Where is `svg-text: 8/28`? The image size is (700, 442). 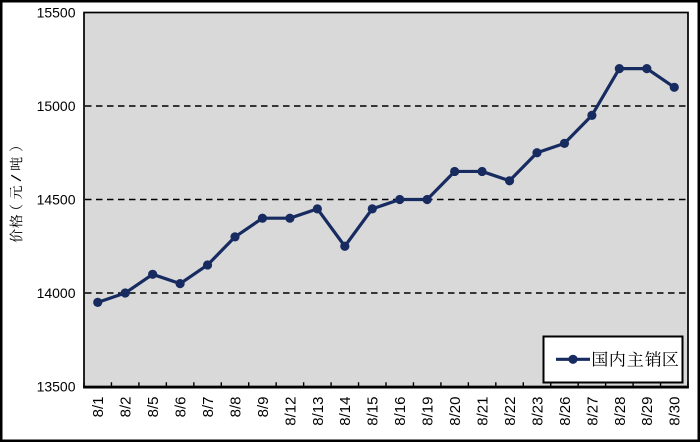
svg-text: 8/28 is located at coordinates (620, 411).